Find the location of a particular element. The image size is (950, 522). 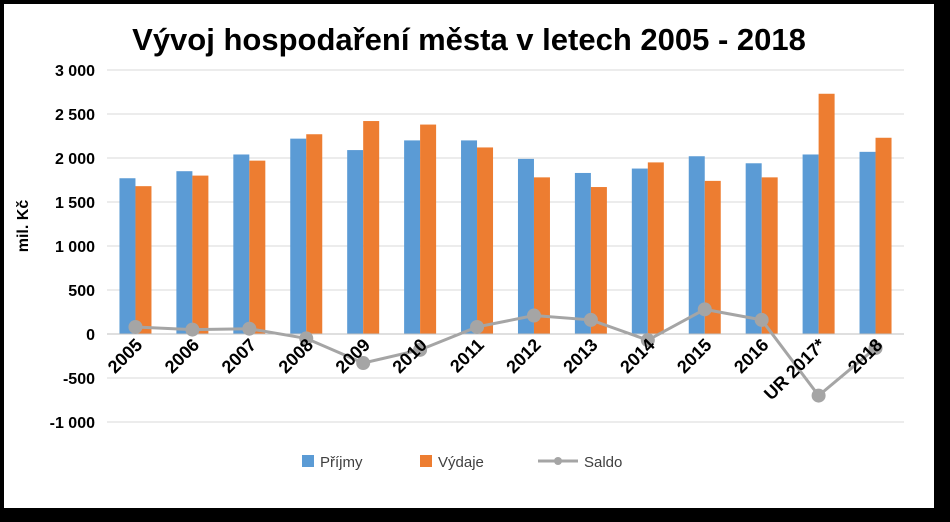

x-tick-label: 2013 is located at coordinates (580, 356).